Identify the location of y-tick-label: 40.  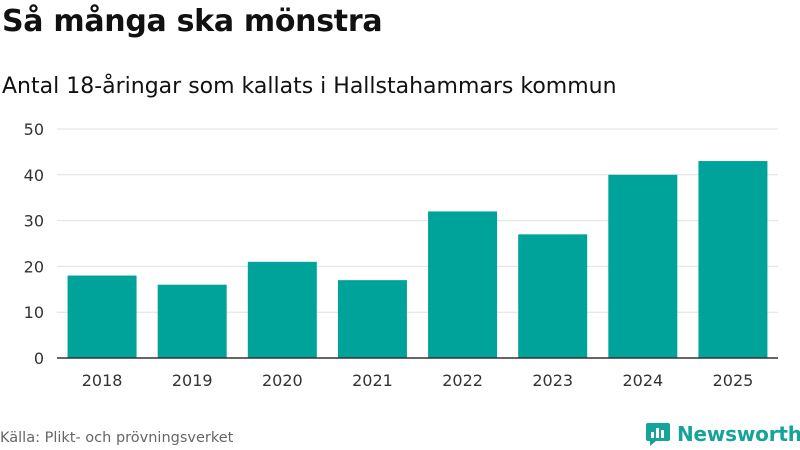
(34, 175).